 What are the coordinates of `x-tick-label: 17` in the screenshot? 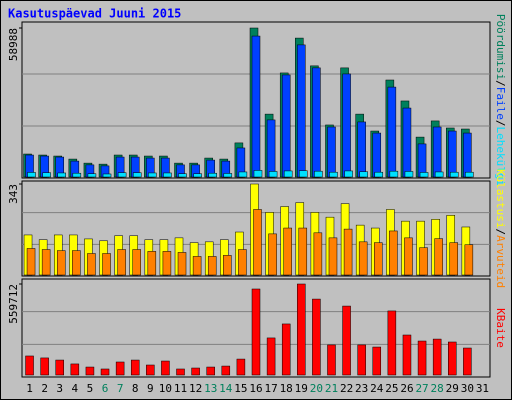 It's located at (270, 388).